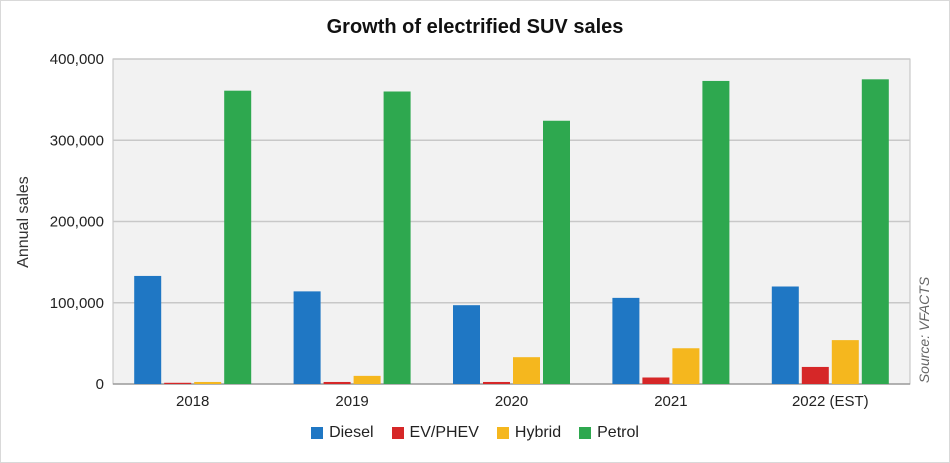  What do you see at coordinates (100, 384) in the screenshot?
I see `y-tick-label: 0` at bounding box center [100, 384].